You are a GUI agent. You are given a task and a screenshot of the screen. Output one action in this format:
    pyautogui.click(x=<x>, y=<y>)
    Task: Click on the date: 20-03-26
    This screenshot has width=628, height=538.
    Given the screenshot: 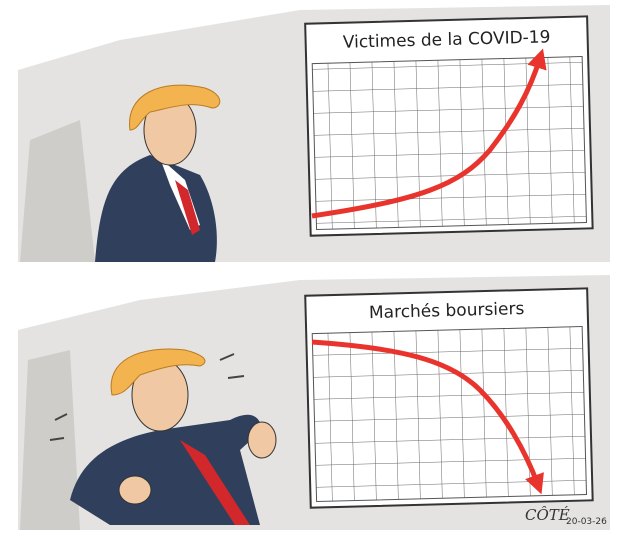 What is the action you would take?
    pyautogui.click(x=586, y=522)
    